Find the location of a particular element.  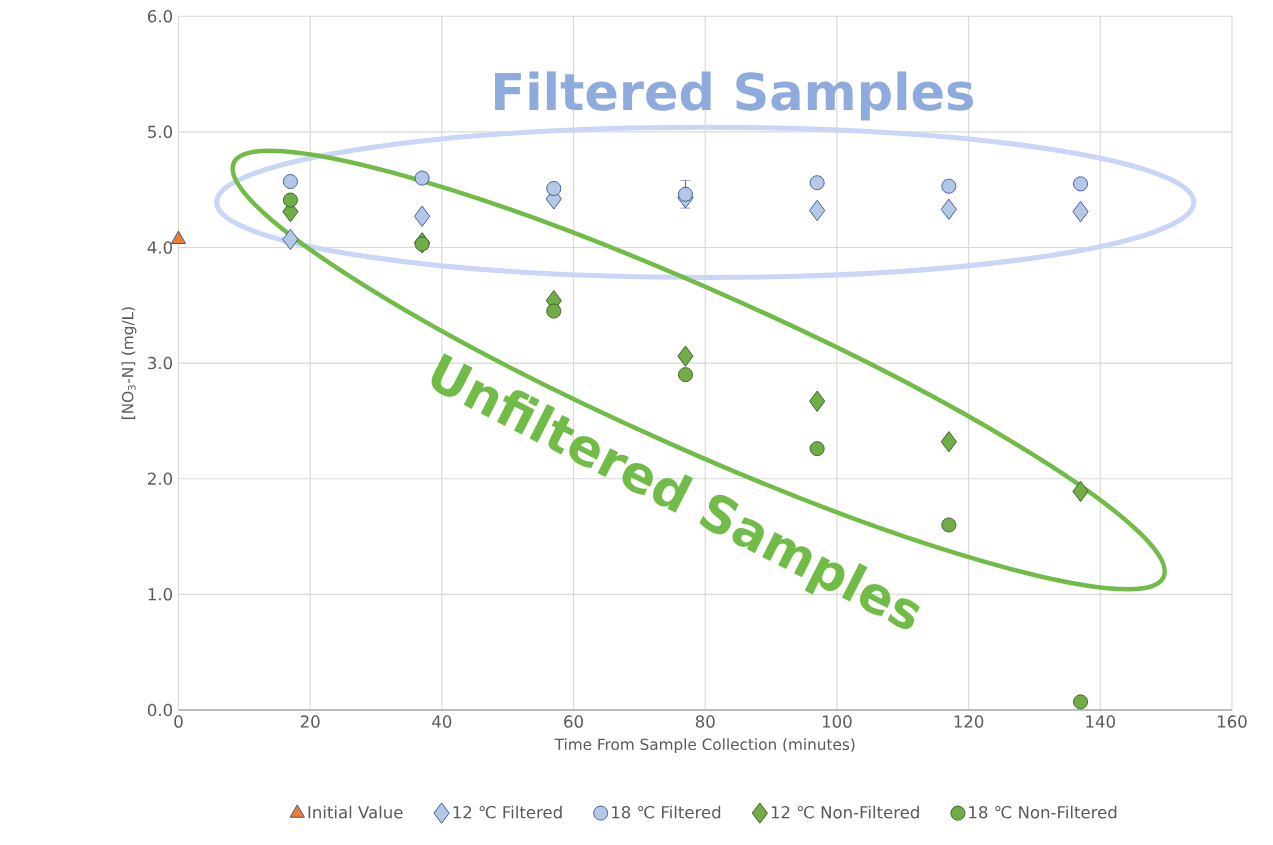

x-tick-label: 20 is located at coordinates (310, 722).